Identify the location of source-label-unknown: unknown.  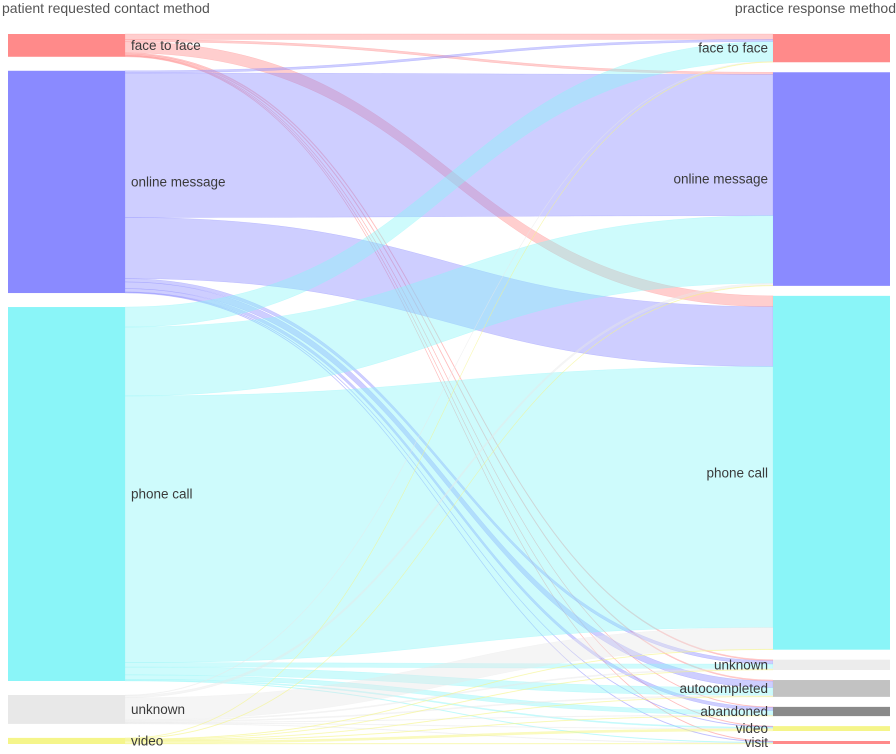
(158, 709).